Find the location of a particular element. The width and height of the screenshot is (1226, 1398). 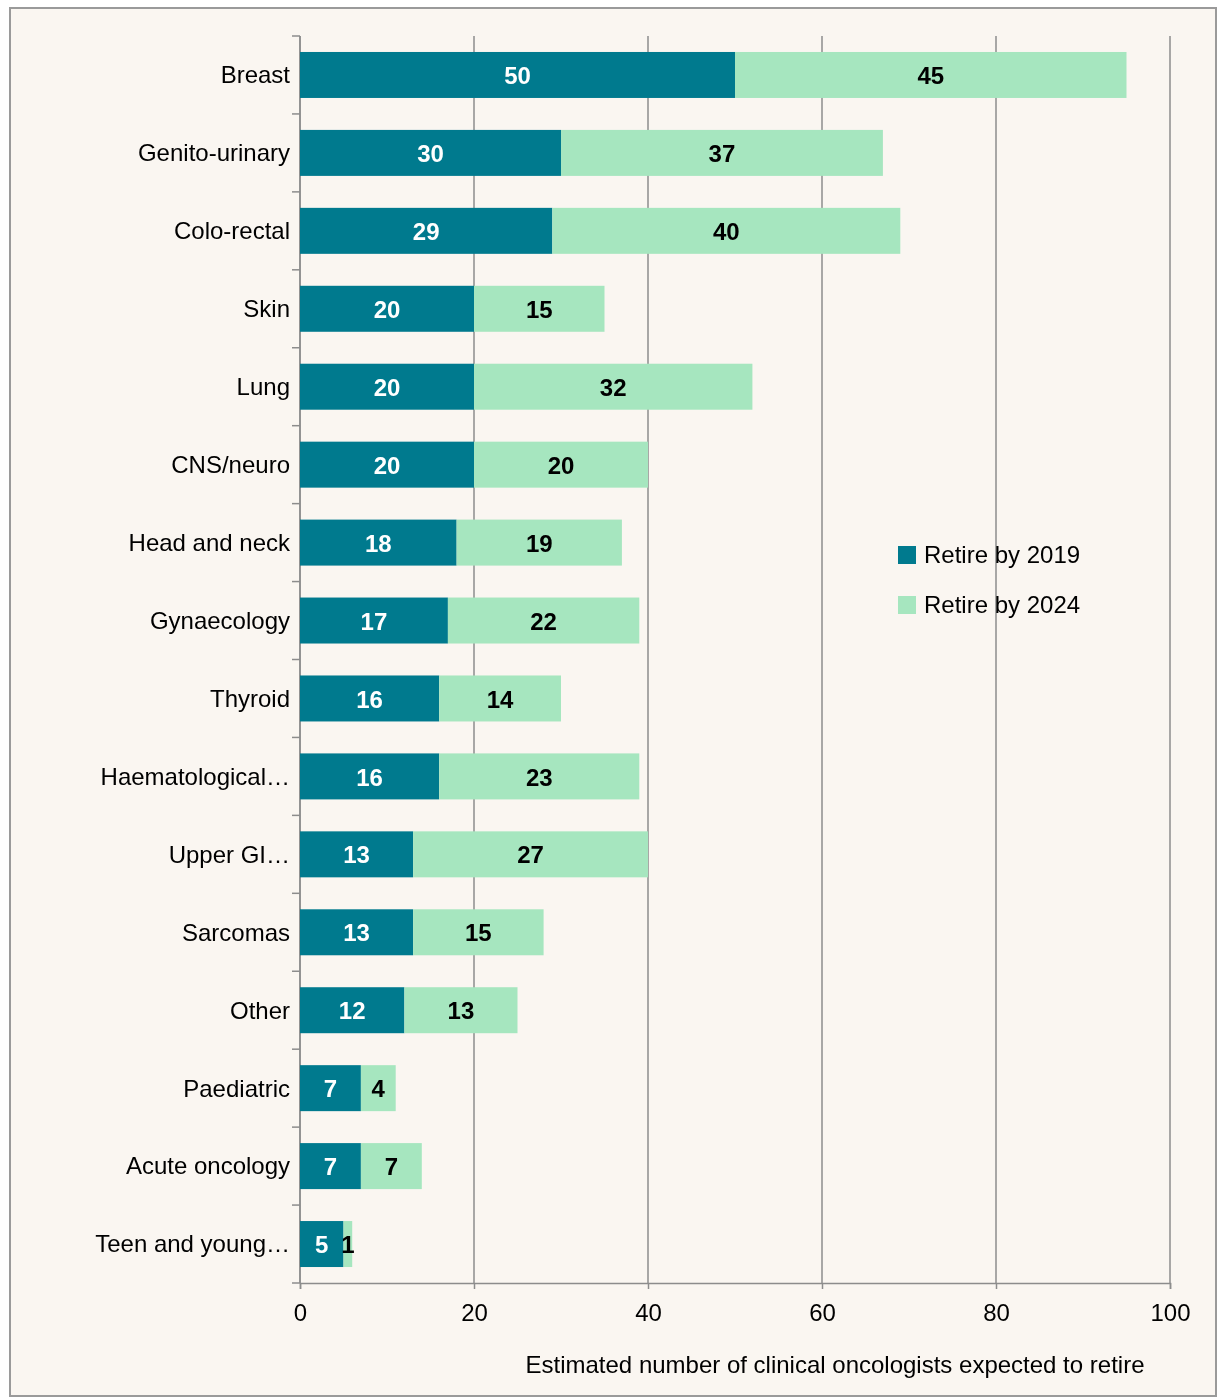

y-tick-label: Paediatric is located at coordinates (236, 1088).